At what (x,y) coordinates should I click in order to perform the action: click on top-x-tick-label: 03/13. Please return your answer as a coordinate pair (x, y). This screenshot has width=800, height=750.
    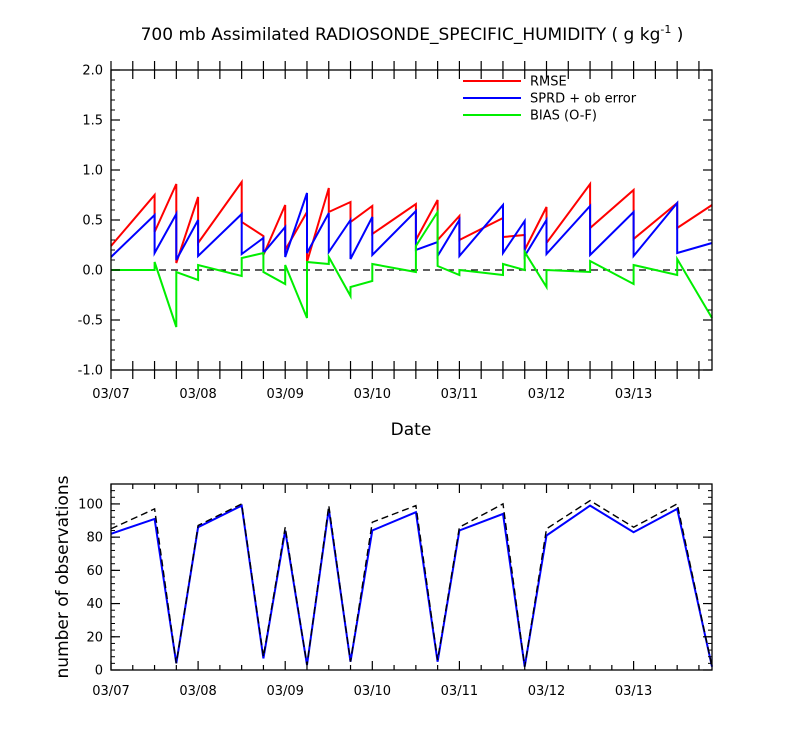
    Looking at the image, I should click on (633, 394).